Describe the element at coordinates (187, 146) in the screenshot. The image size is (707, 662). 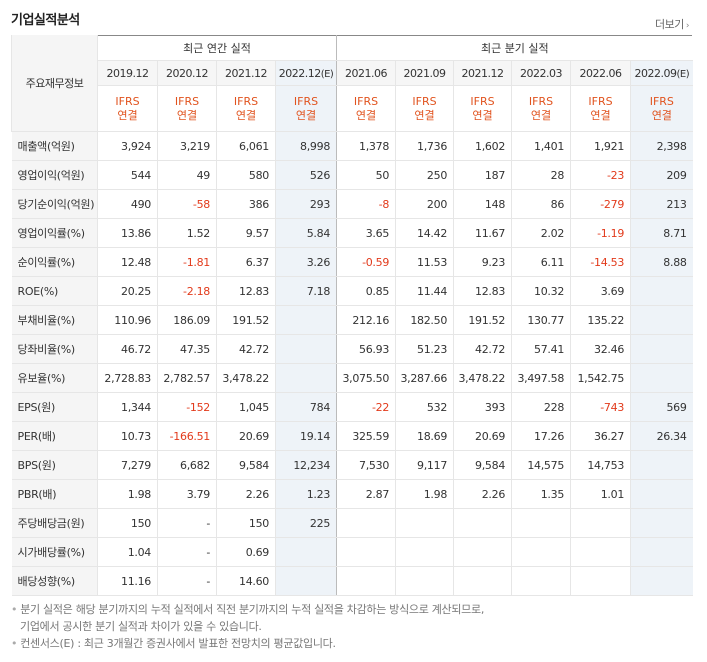
I see `value-cell: 3,219` at that location.